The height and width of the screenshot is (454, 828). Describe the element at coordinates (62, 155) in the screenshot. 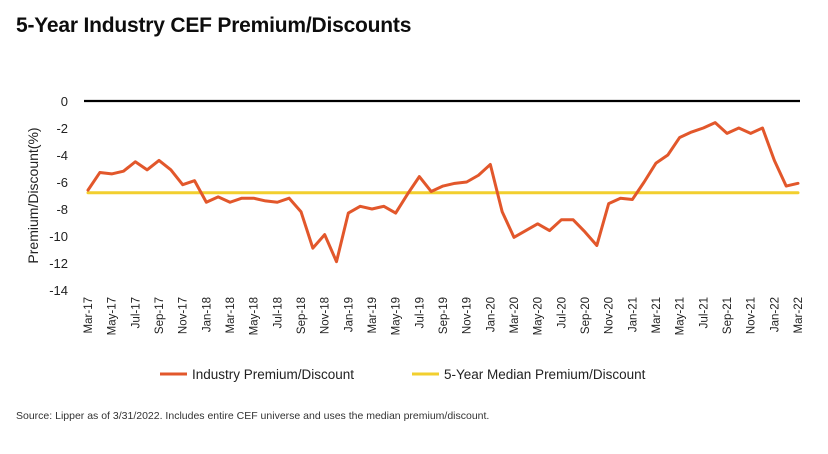

I see `y-tick-label: -4` at that location.